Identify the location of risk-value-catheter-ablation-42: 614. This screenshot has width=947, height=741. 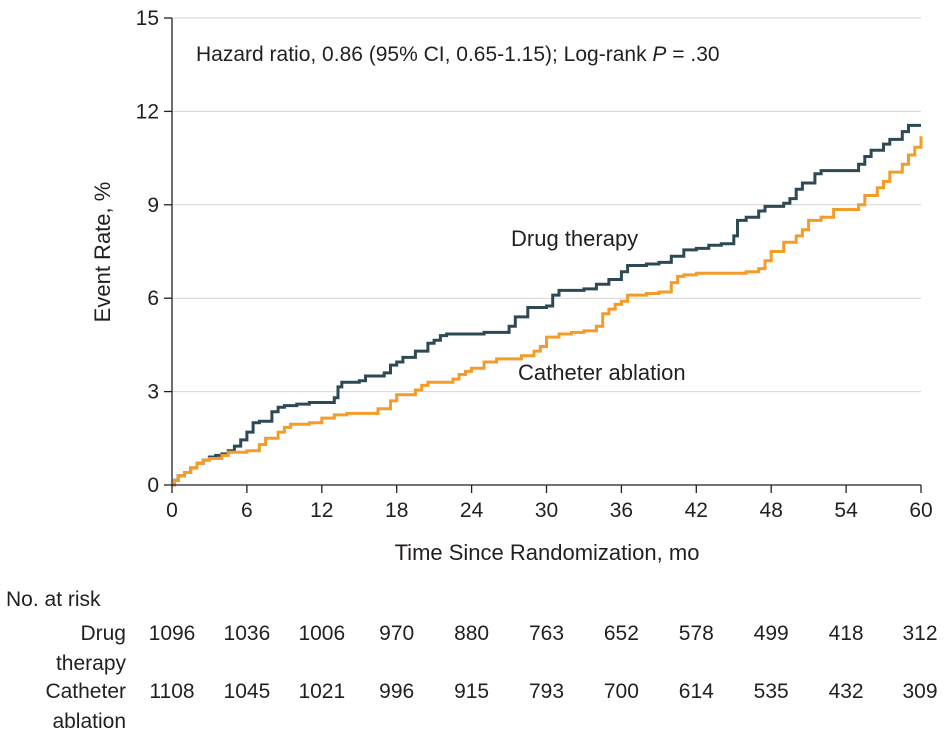
(696, 691).